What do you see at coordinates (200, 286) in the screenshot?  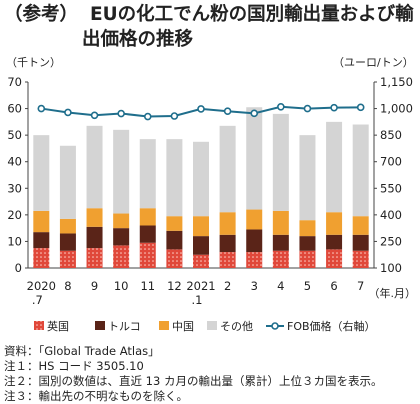 I see `x-tick-label: 2021` at bounding box center [200, 286].